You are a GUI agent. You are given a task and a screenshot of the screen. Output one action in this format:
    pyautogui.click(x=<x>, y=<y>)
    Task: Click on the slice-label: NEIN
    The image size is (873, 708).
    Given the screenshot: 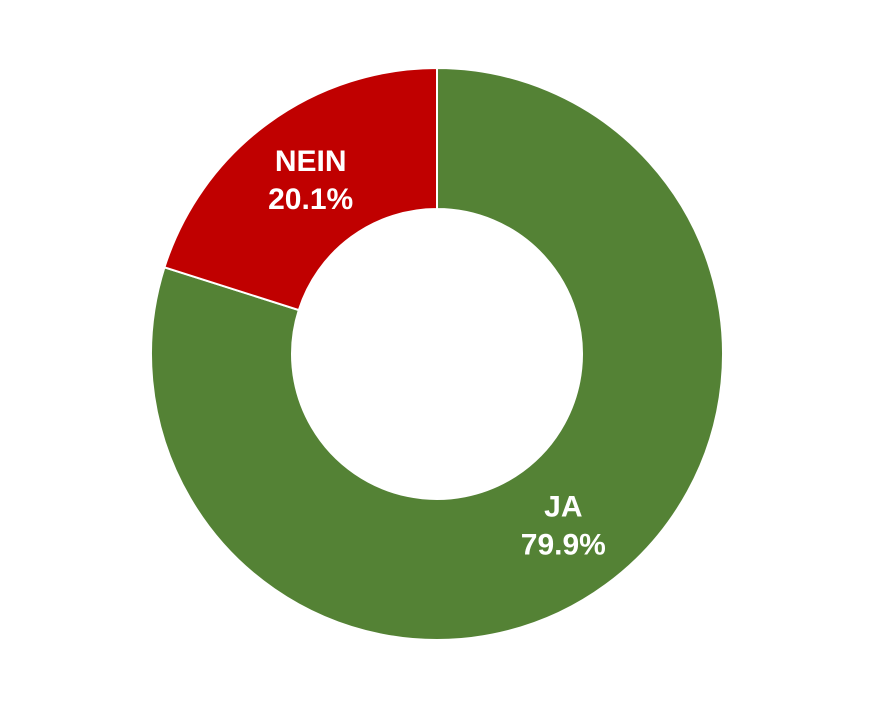 What is the action you would take?
    pyautogui.click(x=311, y=161)
    